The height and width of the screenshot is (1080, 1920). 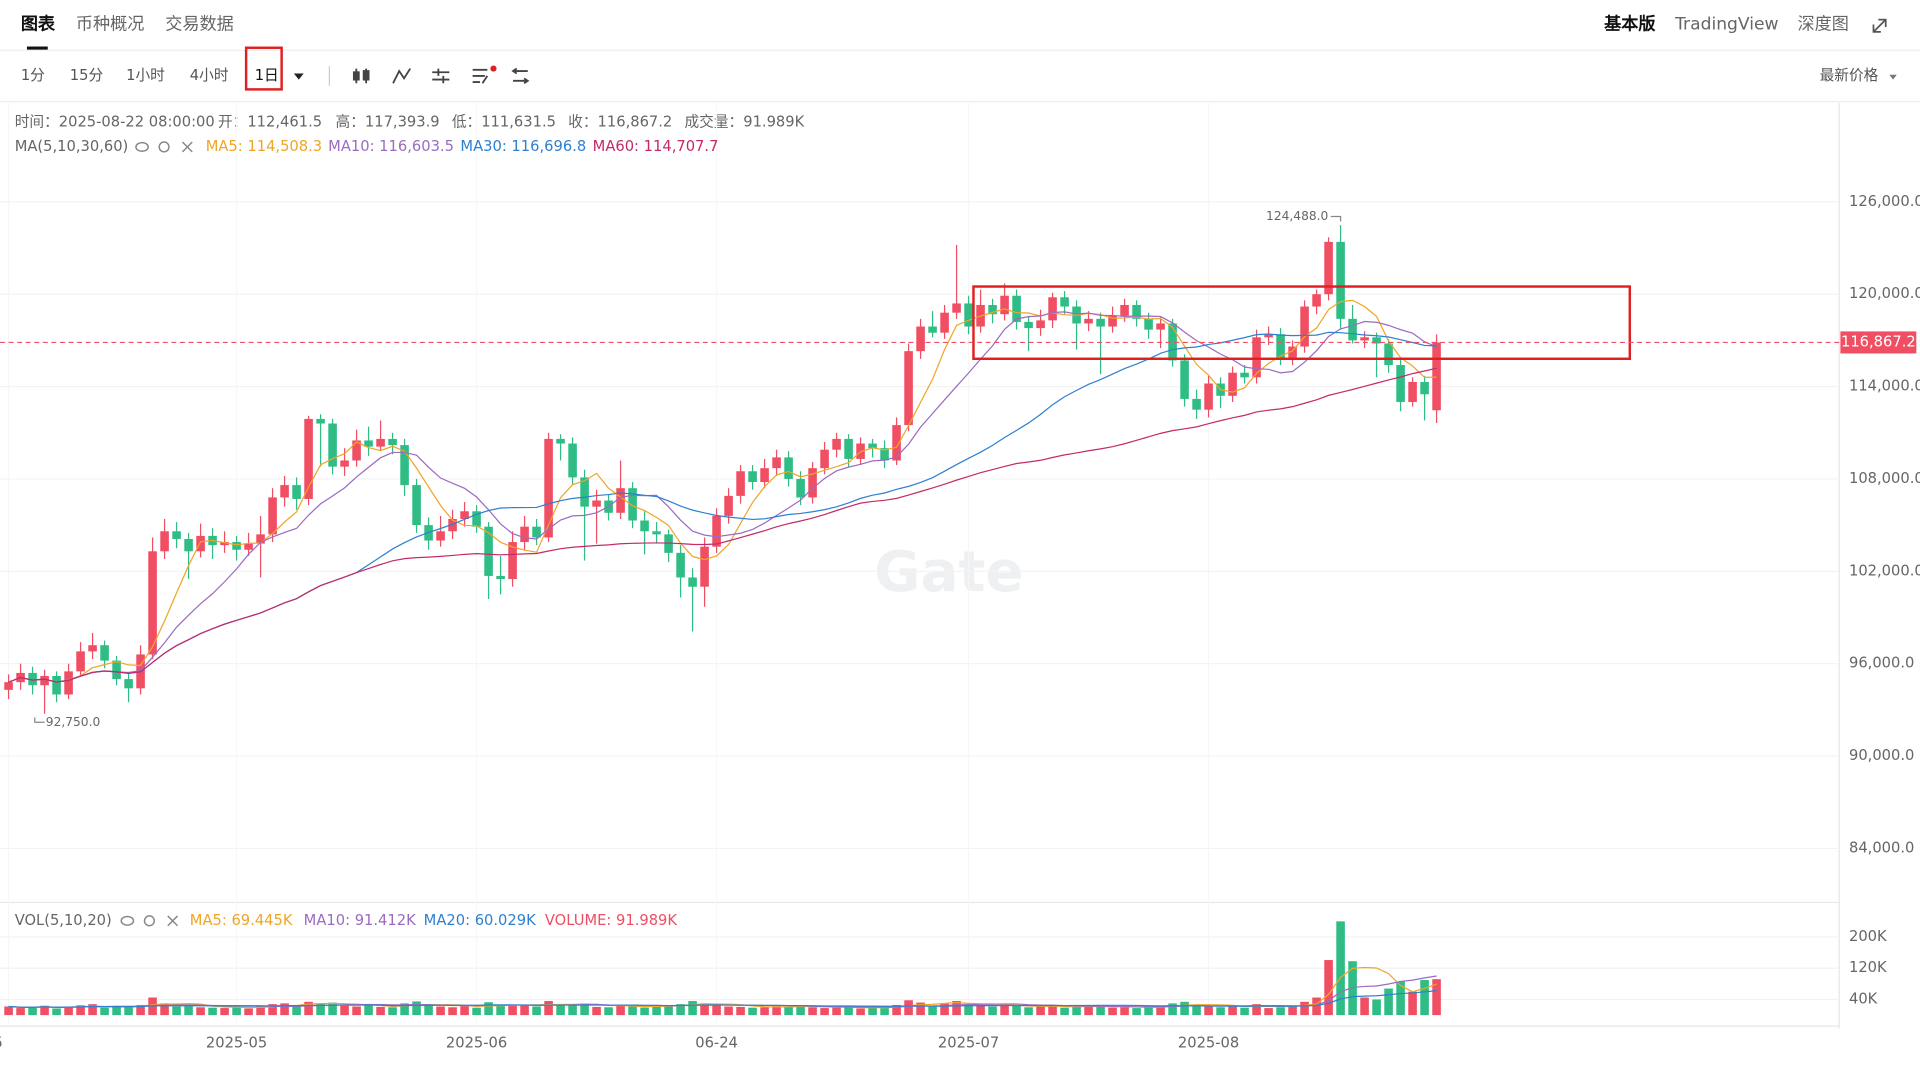 What do you see at coordinates (241, 920) in the screenshot?
I see `vol-ma-legend: MA5: 69.445K` at bounding box center [241, 920].